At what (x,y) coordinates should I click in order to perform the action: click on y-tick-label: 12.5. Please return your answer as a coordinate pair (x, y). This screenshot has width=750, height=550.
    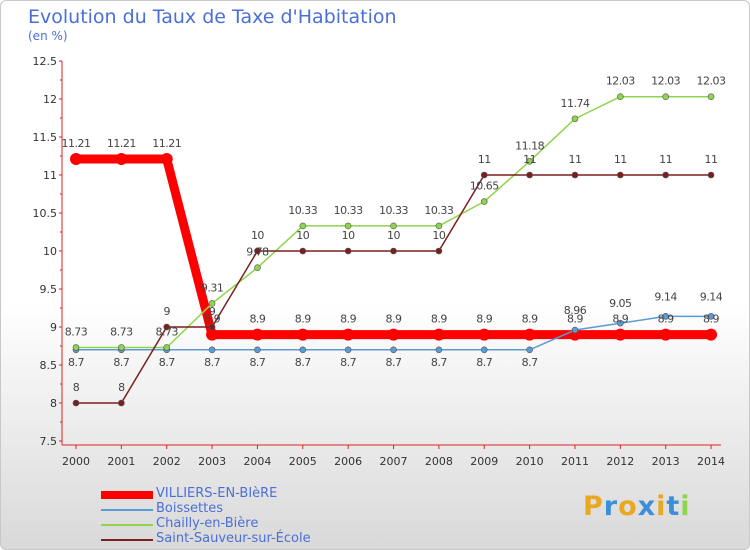
    Looking at the image, I should click on (45, 61).